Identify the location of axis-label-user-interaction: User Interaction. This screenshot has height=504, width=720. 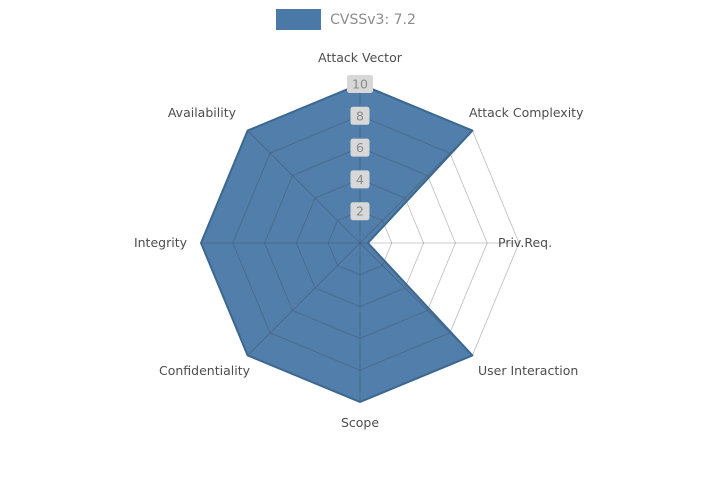
(528, 370).